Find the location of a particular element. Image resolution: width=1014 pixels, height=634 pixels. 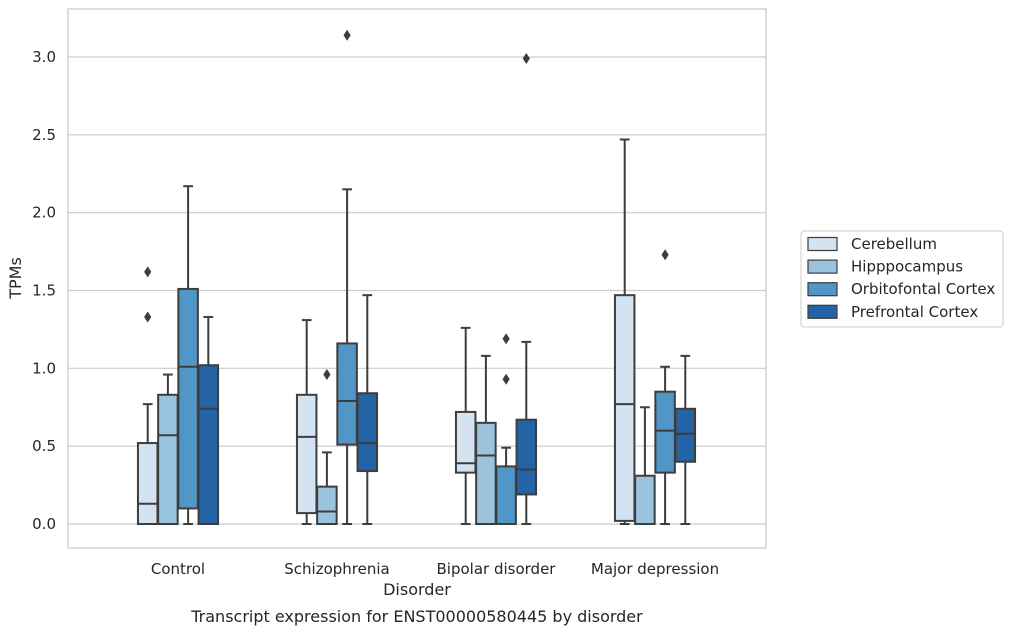

legend-label: Hipppocampus is located at coordinates (907, 267).